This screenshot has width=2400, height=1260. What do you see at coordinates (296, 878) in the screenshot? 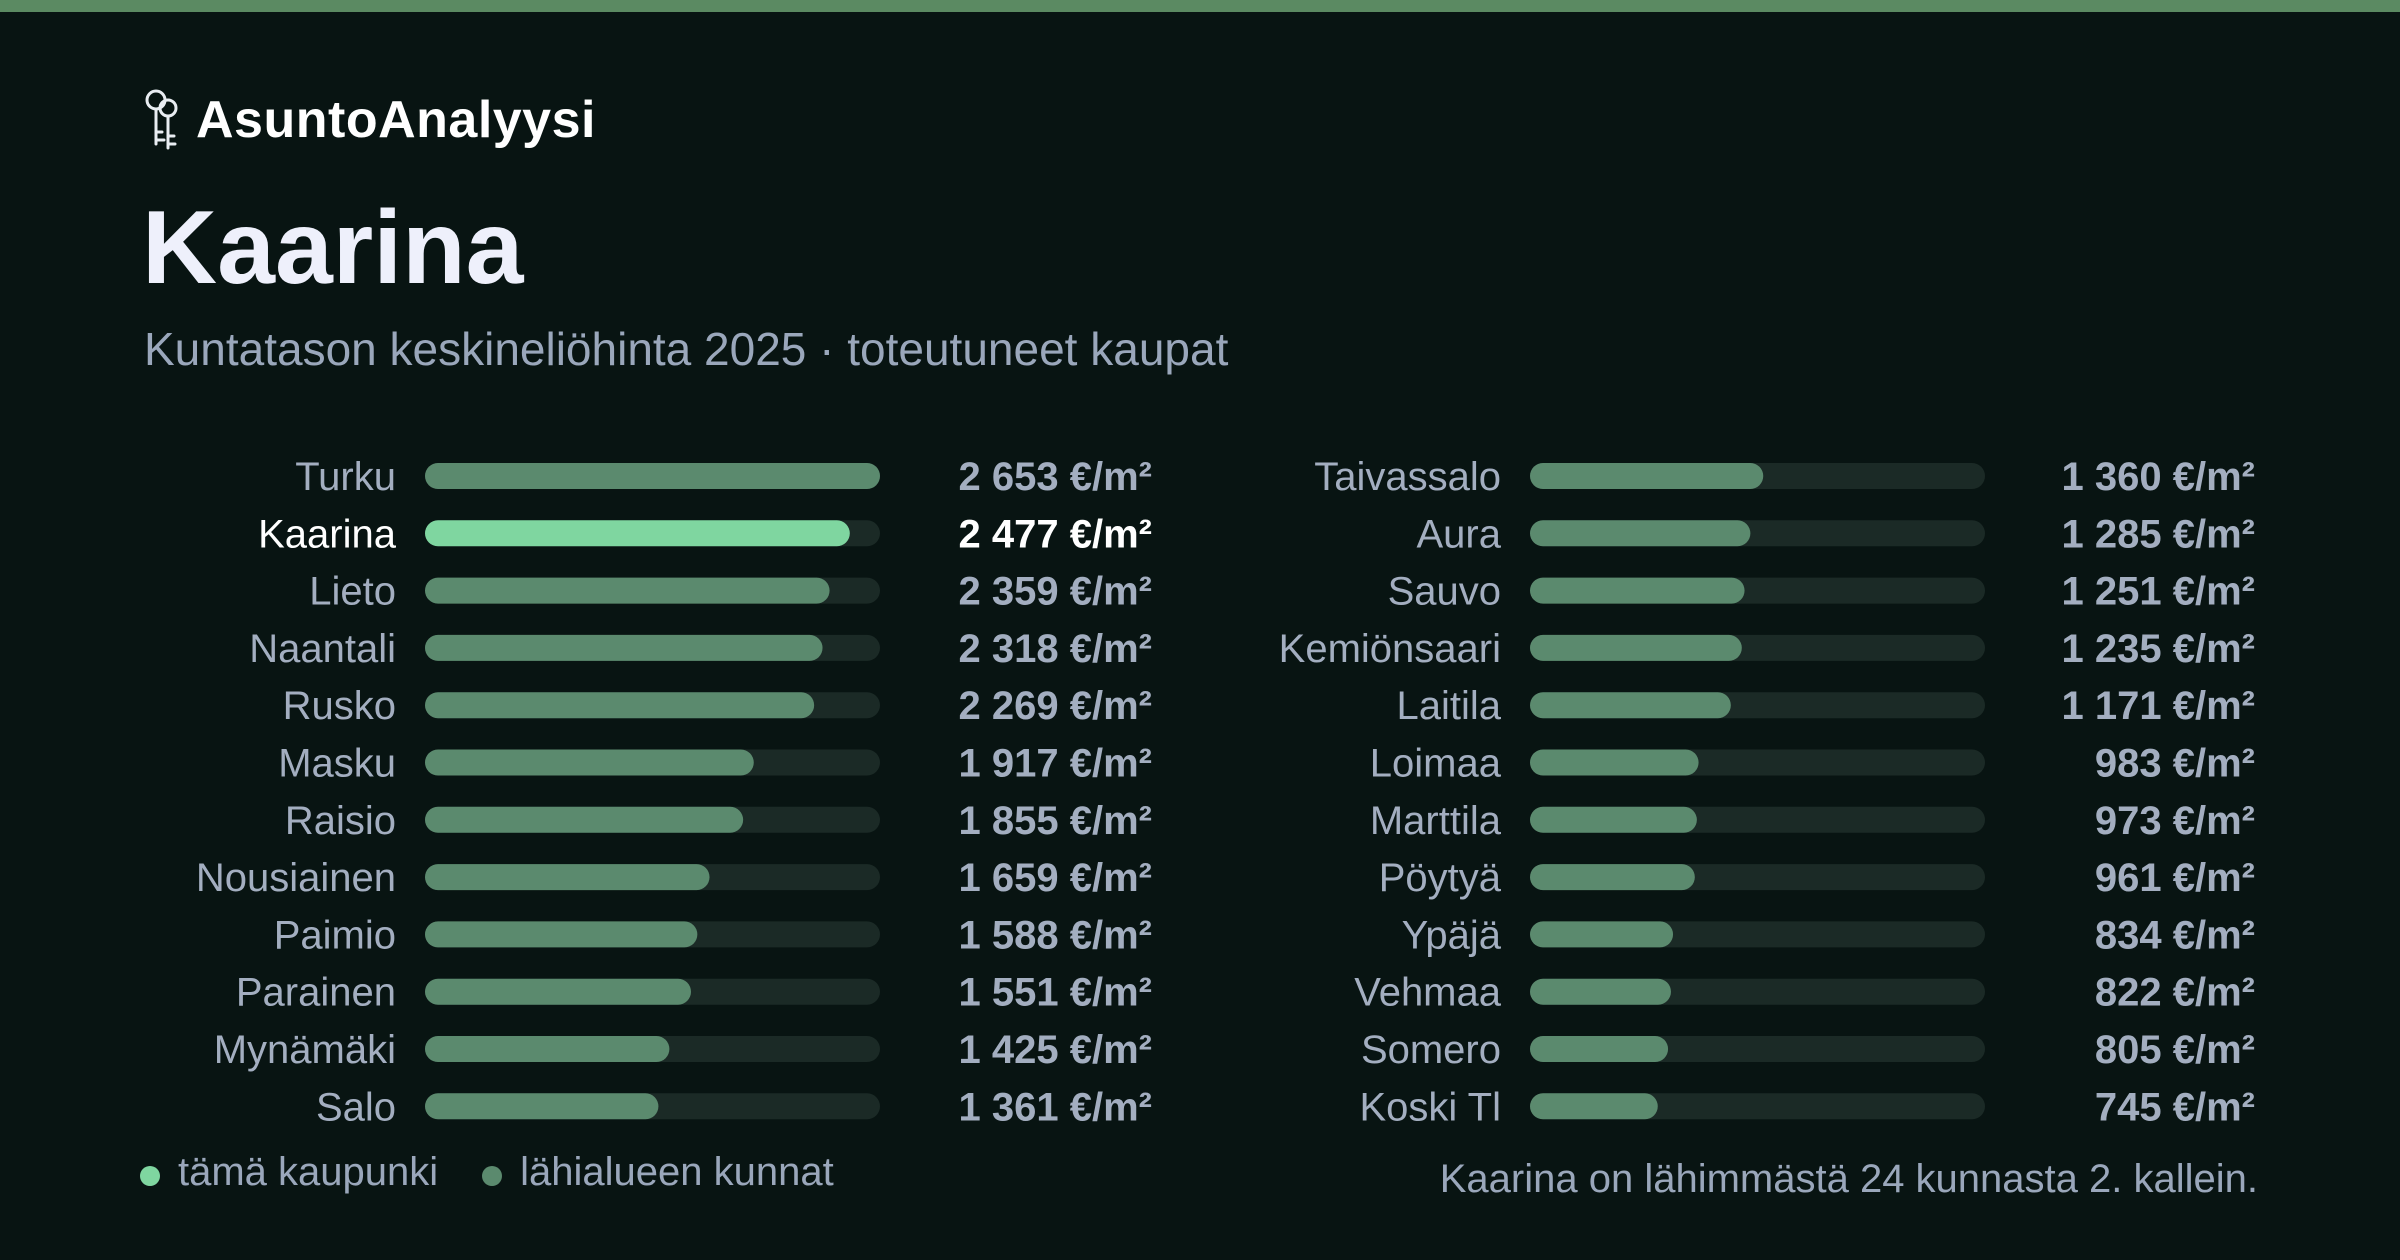
I see `category-label-nousiainen: Nousiainen` at bounding box center [296, 878].